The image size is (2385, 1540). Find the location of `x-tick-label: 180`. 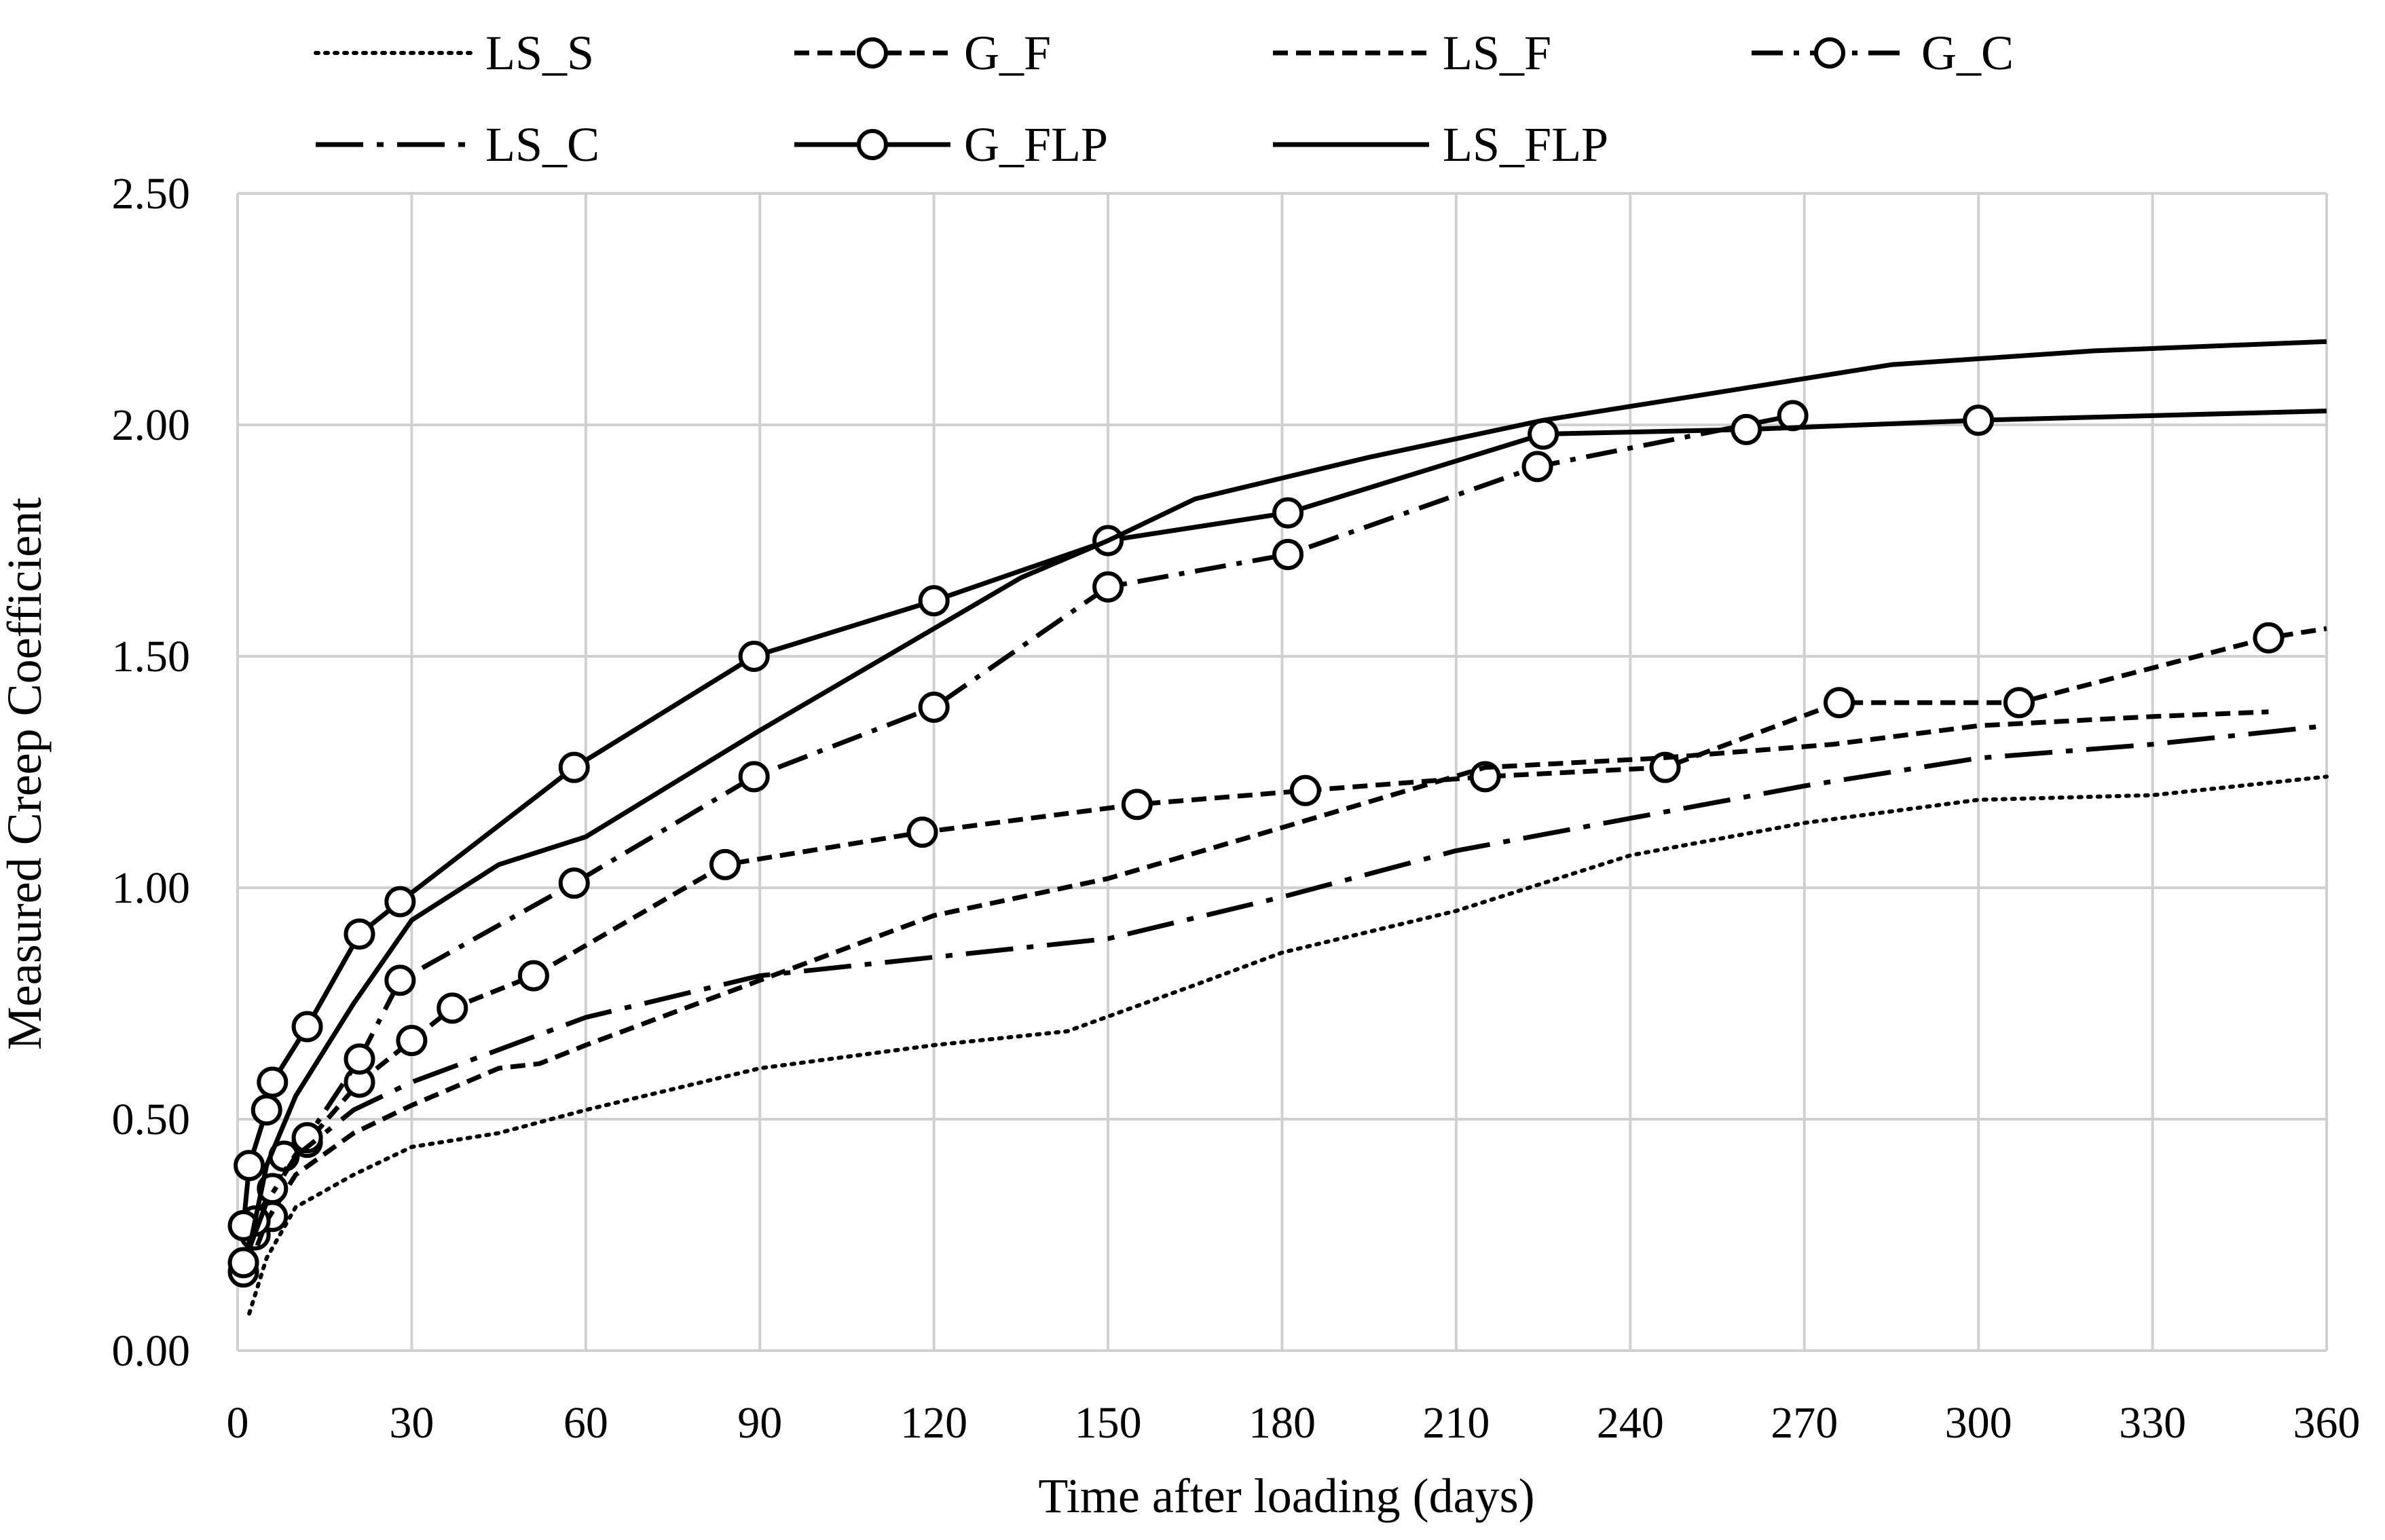

x-tick-label: 180 is located at coordinates (1282, 1423).